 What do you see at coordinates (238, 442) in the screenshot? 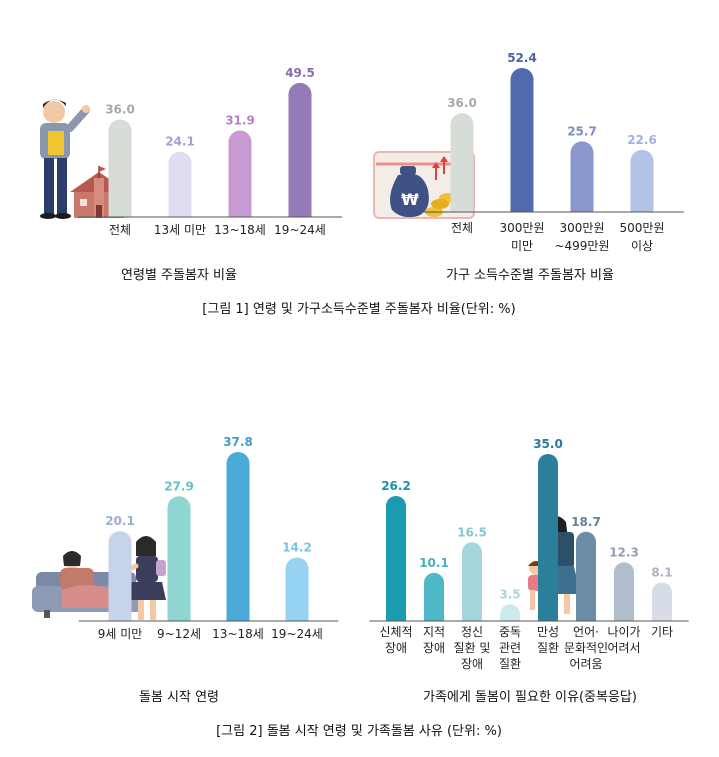
I see `chart-2-value-label-2: 37.8` at bounding box center [238, 442].